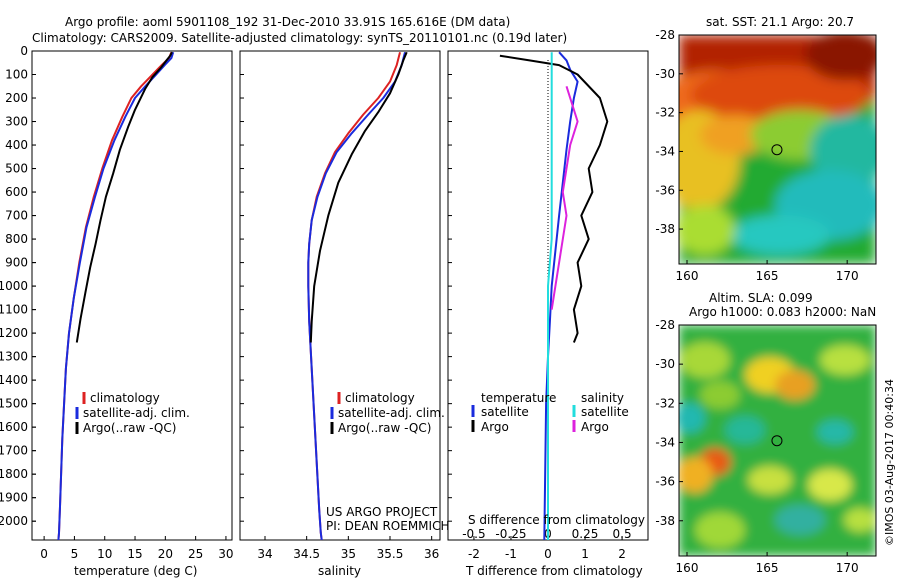 The height and width of the screenshot is (580, 900). I want to click on imos-credit: ©IMOS 03-Aug-2017 00:40:34, so click(889, 462).